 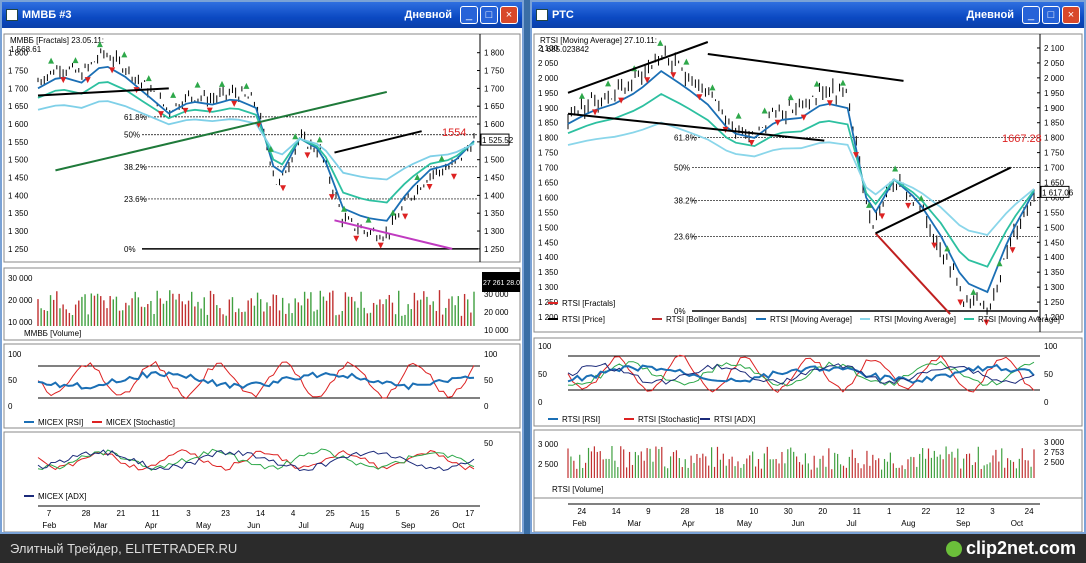 I want to click on volume-tick-left: 10 000, so click(x=20, y=322).